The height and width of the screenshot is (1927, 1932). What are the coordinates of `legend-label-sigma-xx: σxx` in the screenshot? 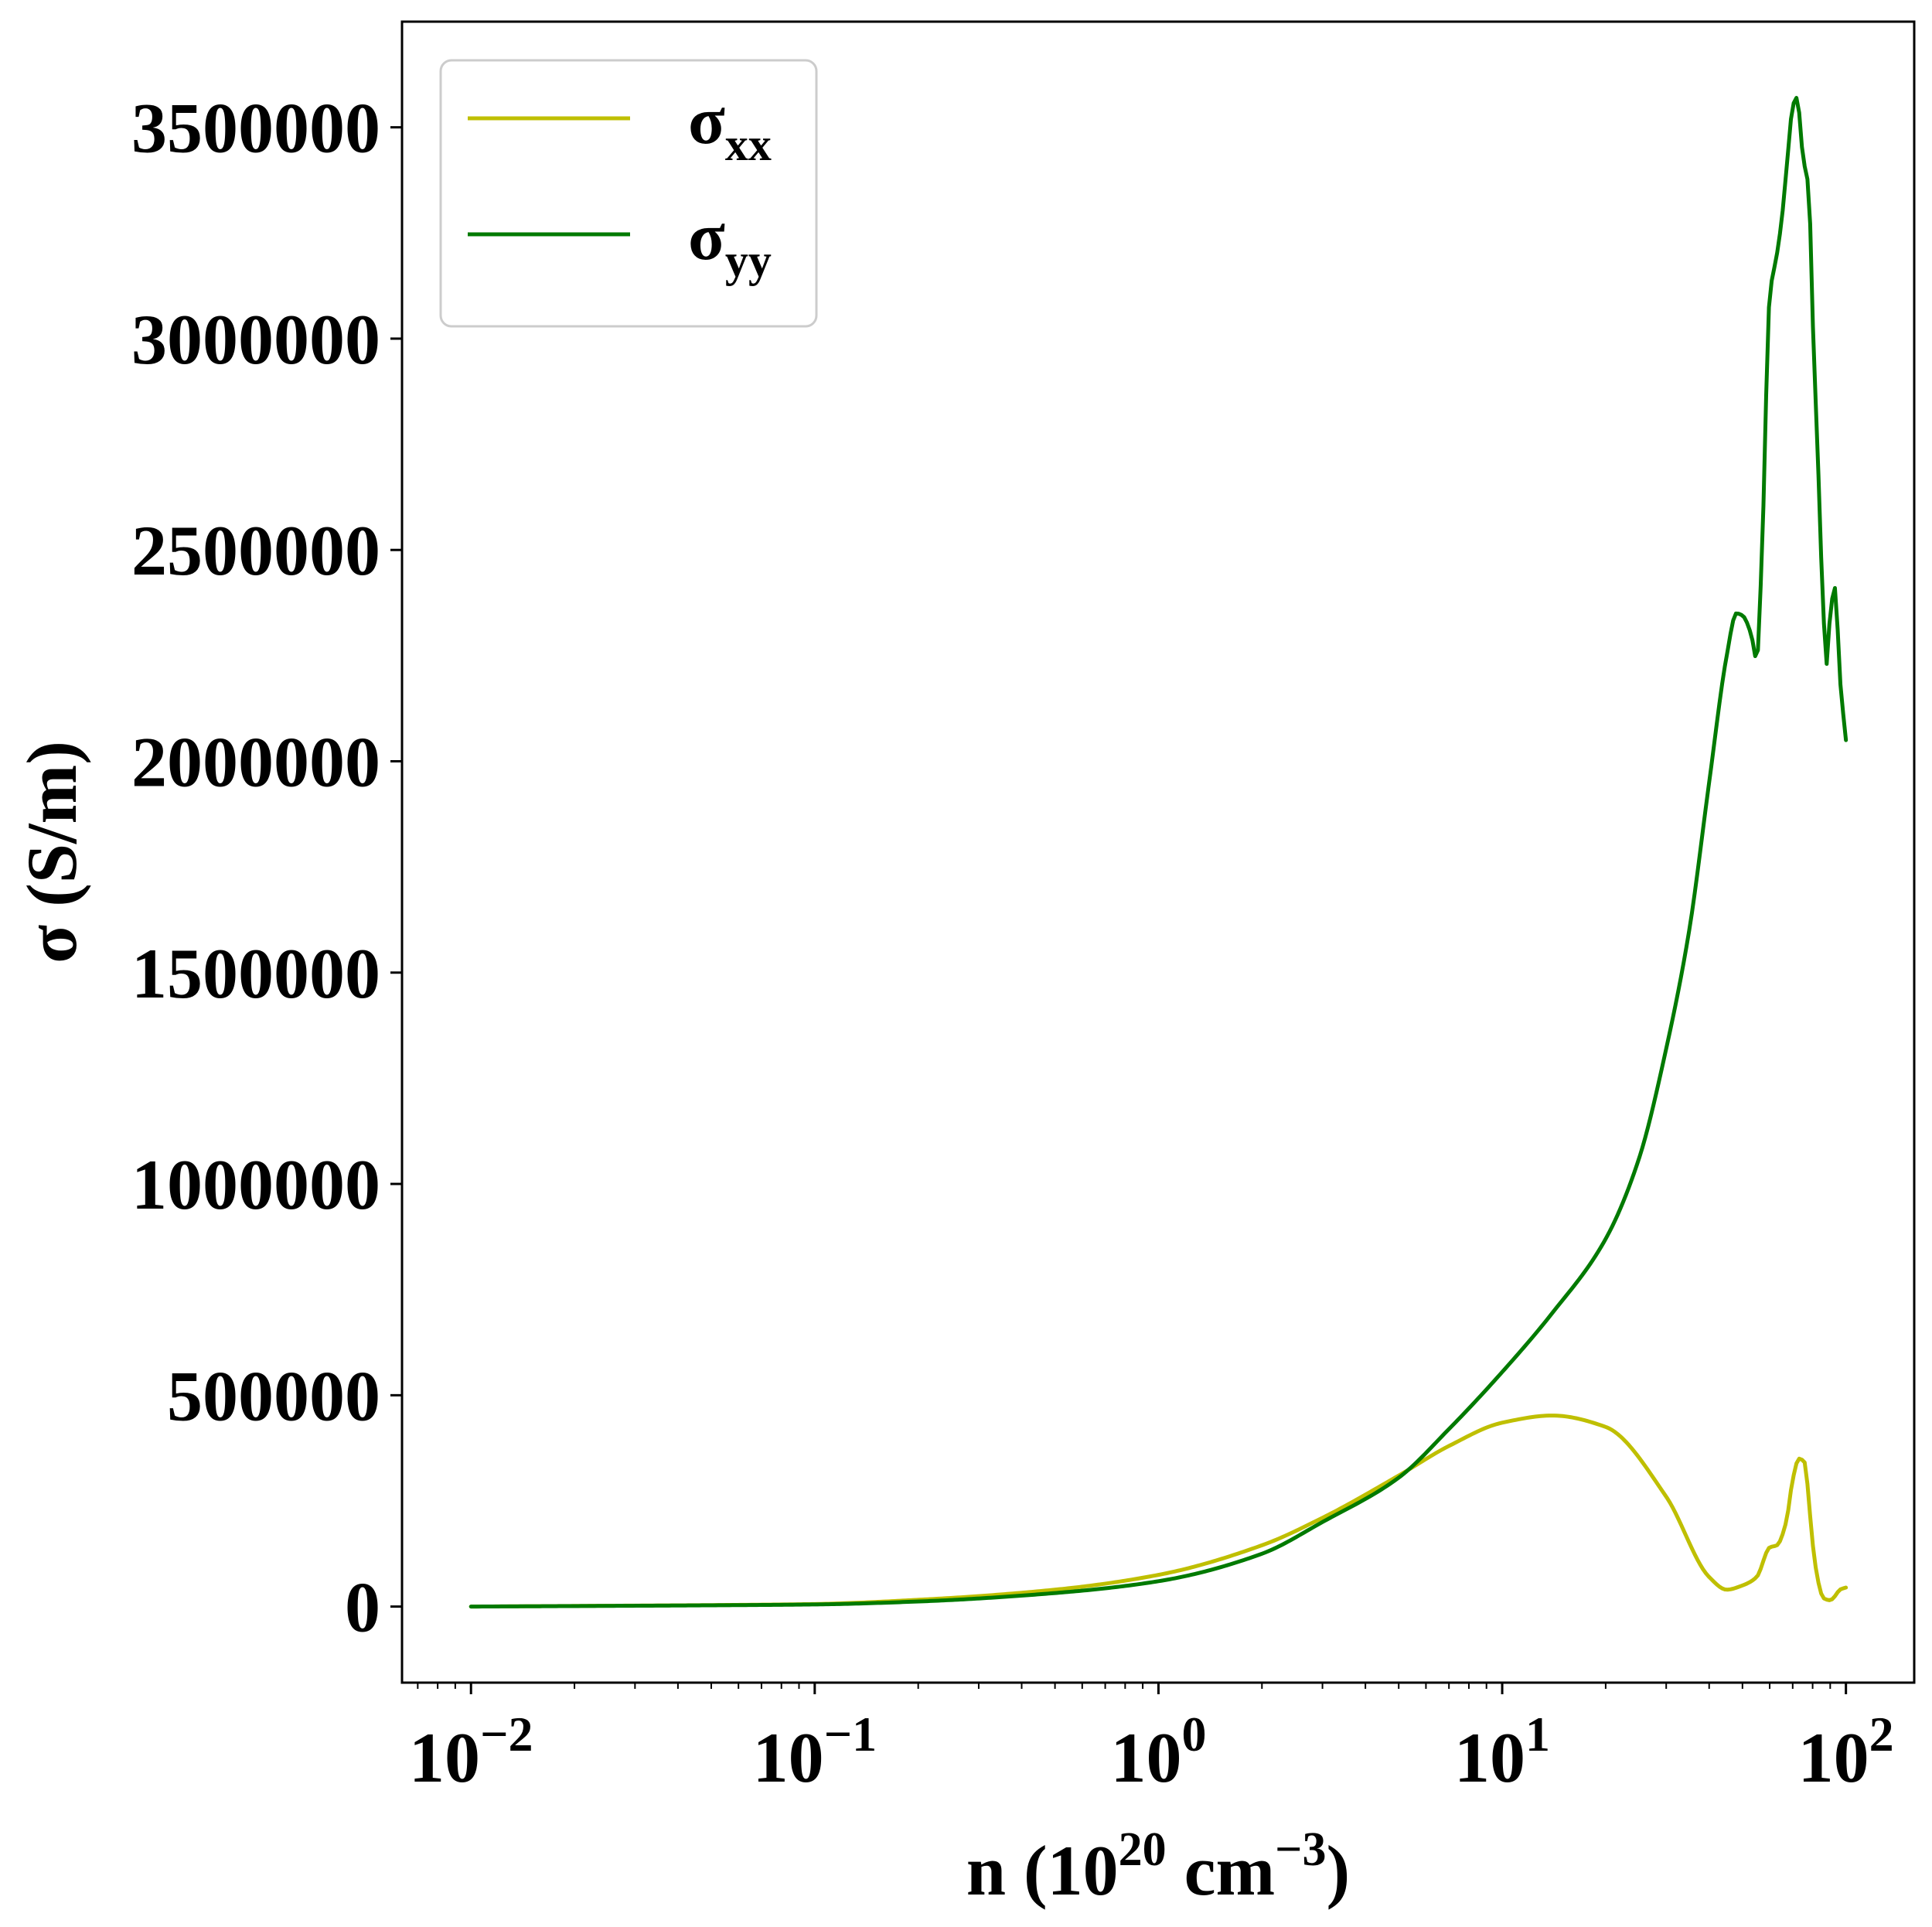 It's located at (730, 127).